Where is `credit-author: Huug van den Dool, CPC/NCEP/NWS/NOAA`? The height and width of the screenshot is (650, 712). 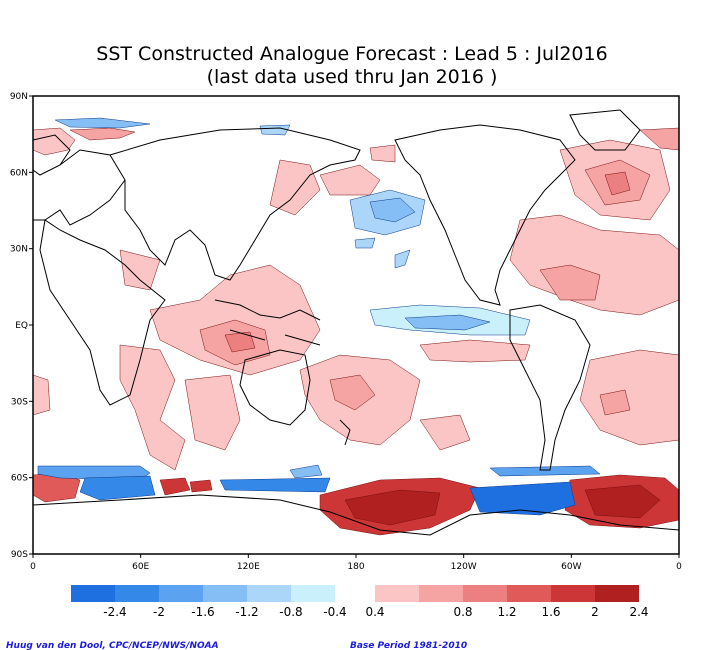 credit-author: Huug van den Dool, CPC/NCEP/NWS/NOAA is located at coordinates (112, 645).